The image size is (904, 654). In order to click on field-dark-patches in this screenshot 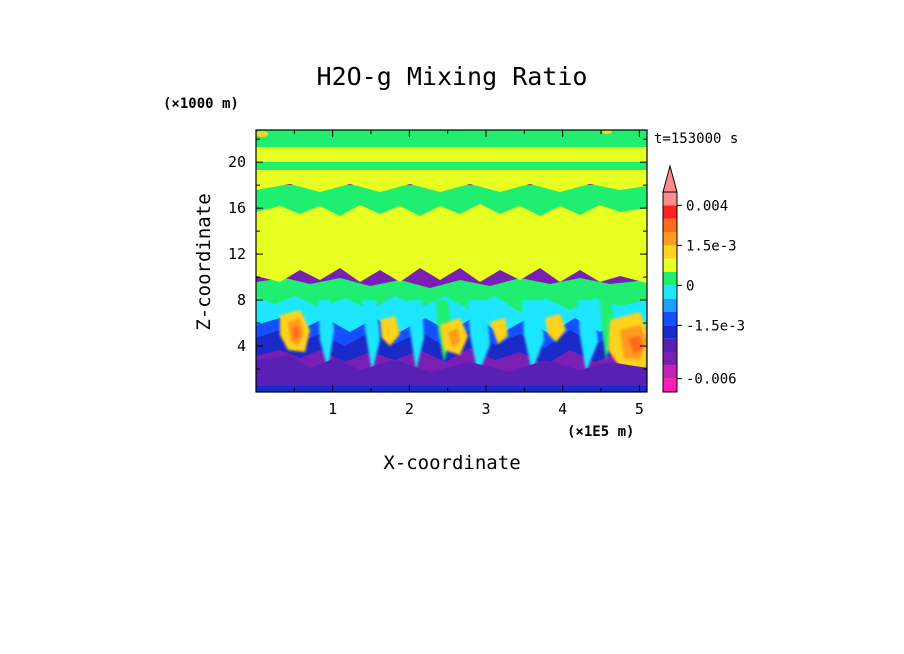, I will do `click(451, 373)`.